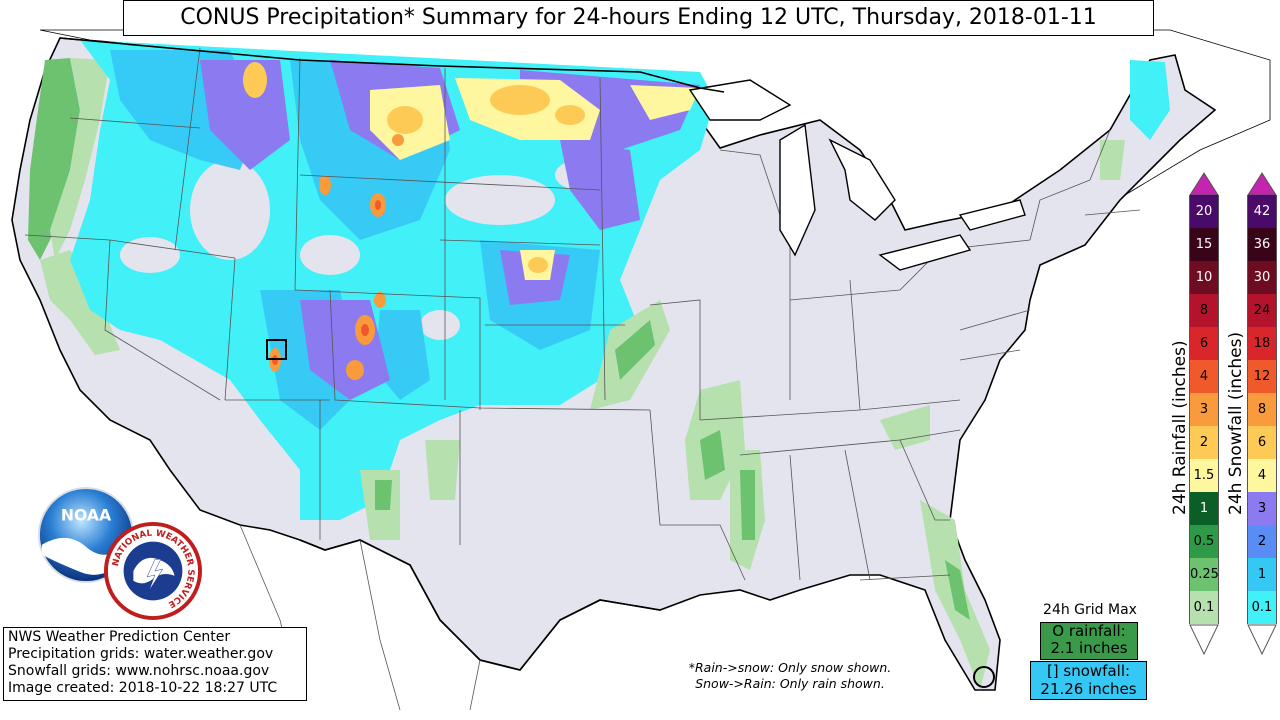 This screenshot has width=1280, height=720. What do you see at coordinates (1262, 475) in the screenshot?
I see `snowfall-scale-level: 4` at bounding box center [1262, 475].